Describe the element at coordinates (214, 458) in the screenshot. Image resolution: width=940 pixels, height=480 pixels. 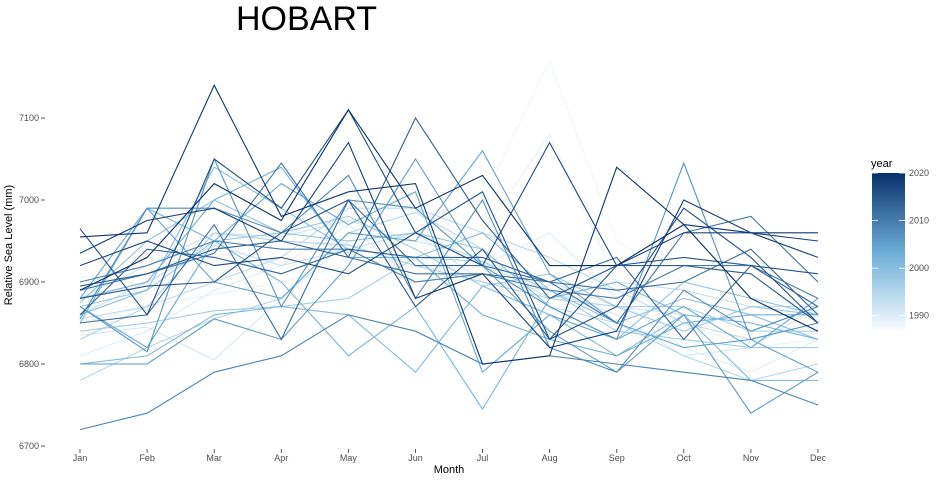
I see `x-tick-label: Mar` at that location.